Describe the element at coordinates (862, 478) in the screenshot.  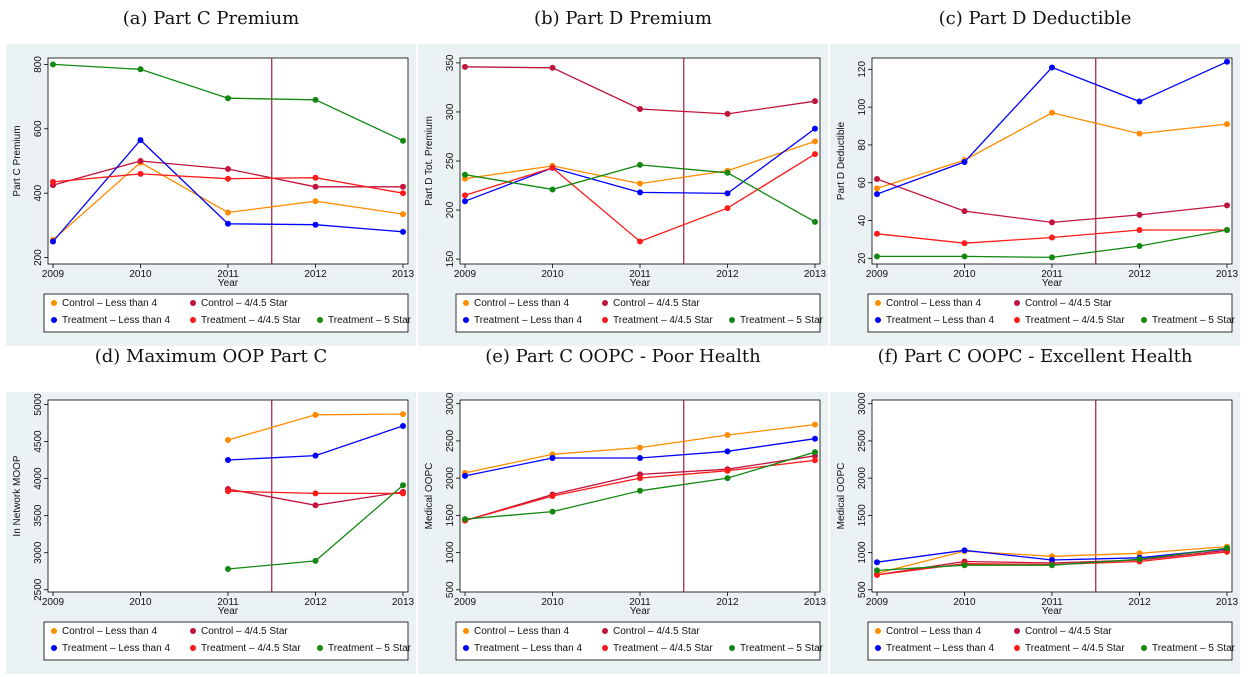
I see `y-tick-label: 2000` at that location.